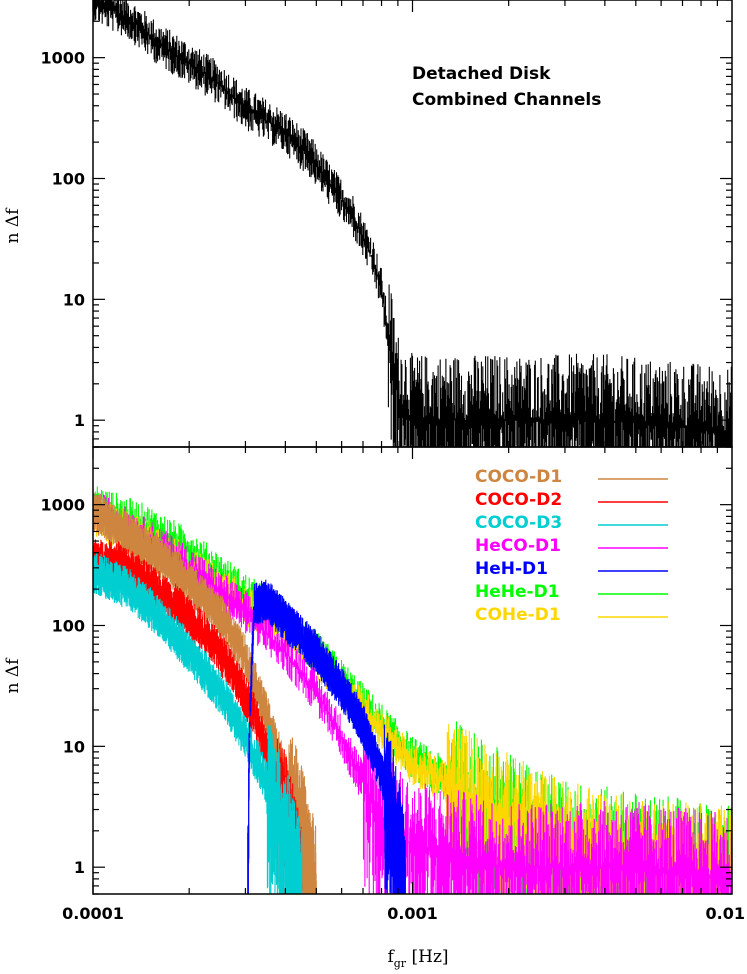 This screenshot has width=747, height=974. What do you see at coordinates (517, 592) in the screenshot?
I see `legend-label-hehe-d1: HeHe-D1` at bounding box center [517, 592].